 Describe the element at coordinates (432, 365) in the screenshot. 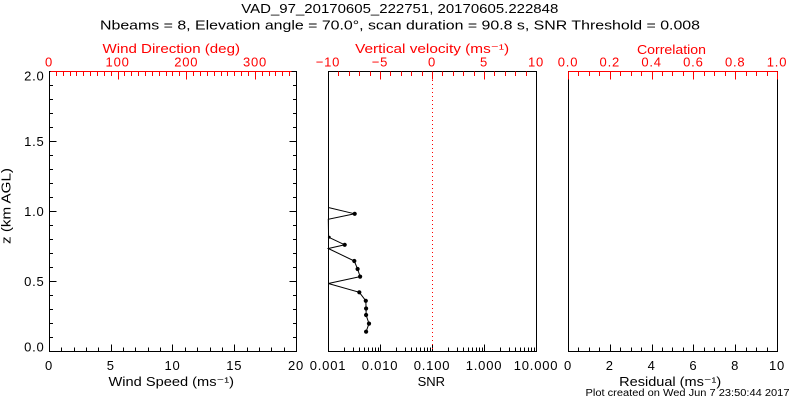

I see `svg-text: 0.100` at that location.